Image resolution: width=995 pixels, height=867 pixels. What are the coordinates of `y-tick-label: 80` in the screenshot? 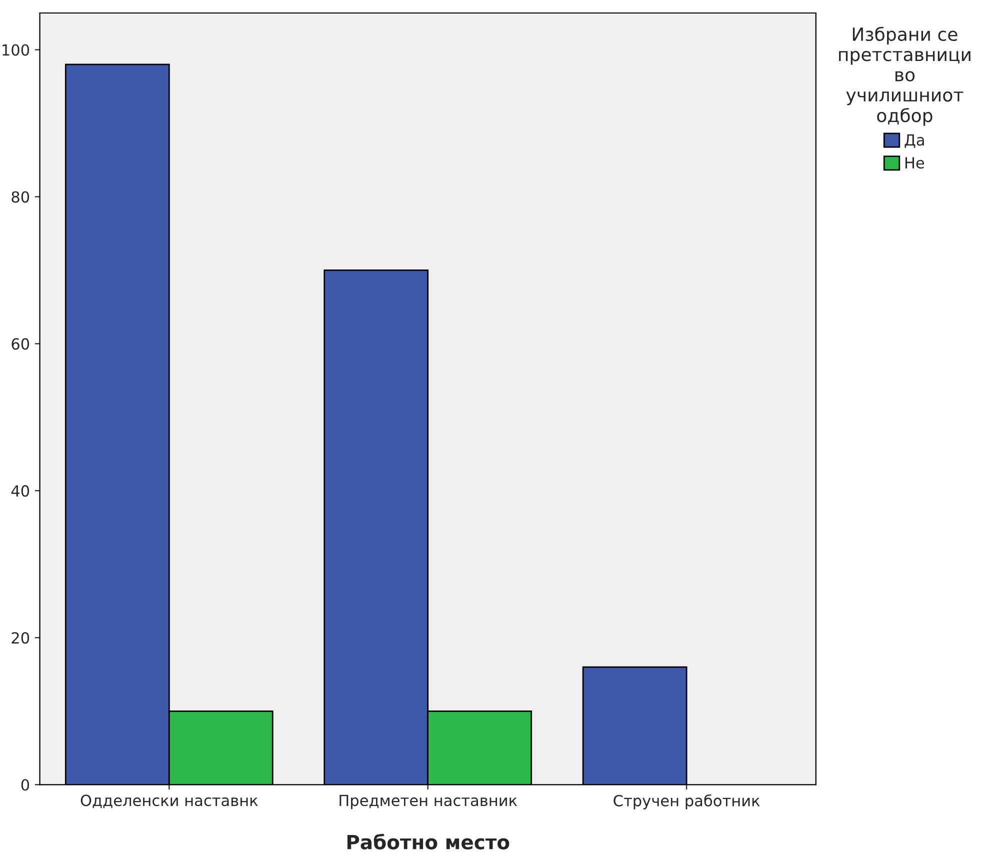 It's located at (21, 197).